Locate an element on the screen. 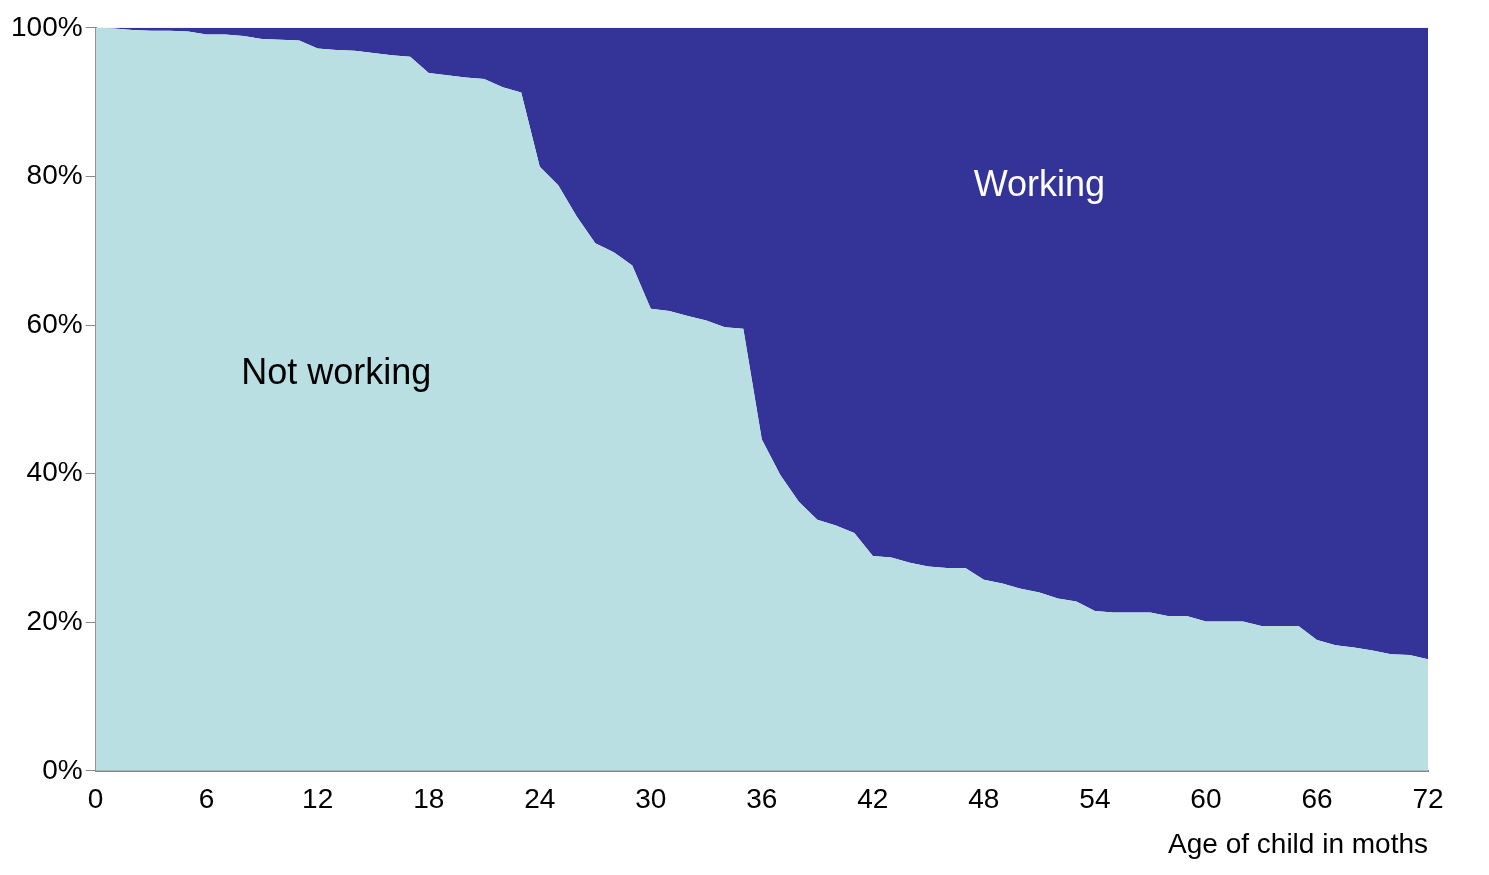 Image resolution: width=1489 pixels, height=875 pixels. series-label: Not working is located at coordinates (336, 372).